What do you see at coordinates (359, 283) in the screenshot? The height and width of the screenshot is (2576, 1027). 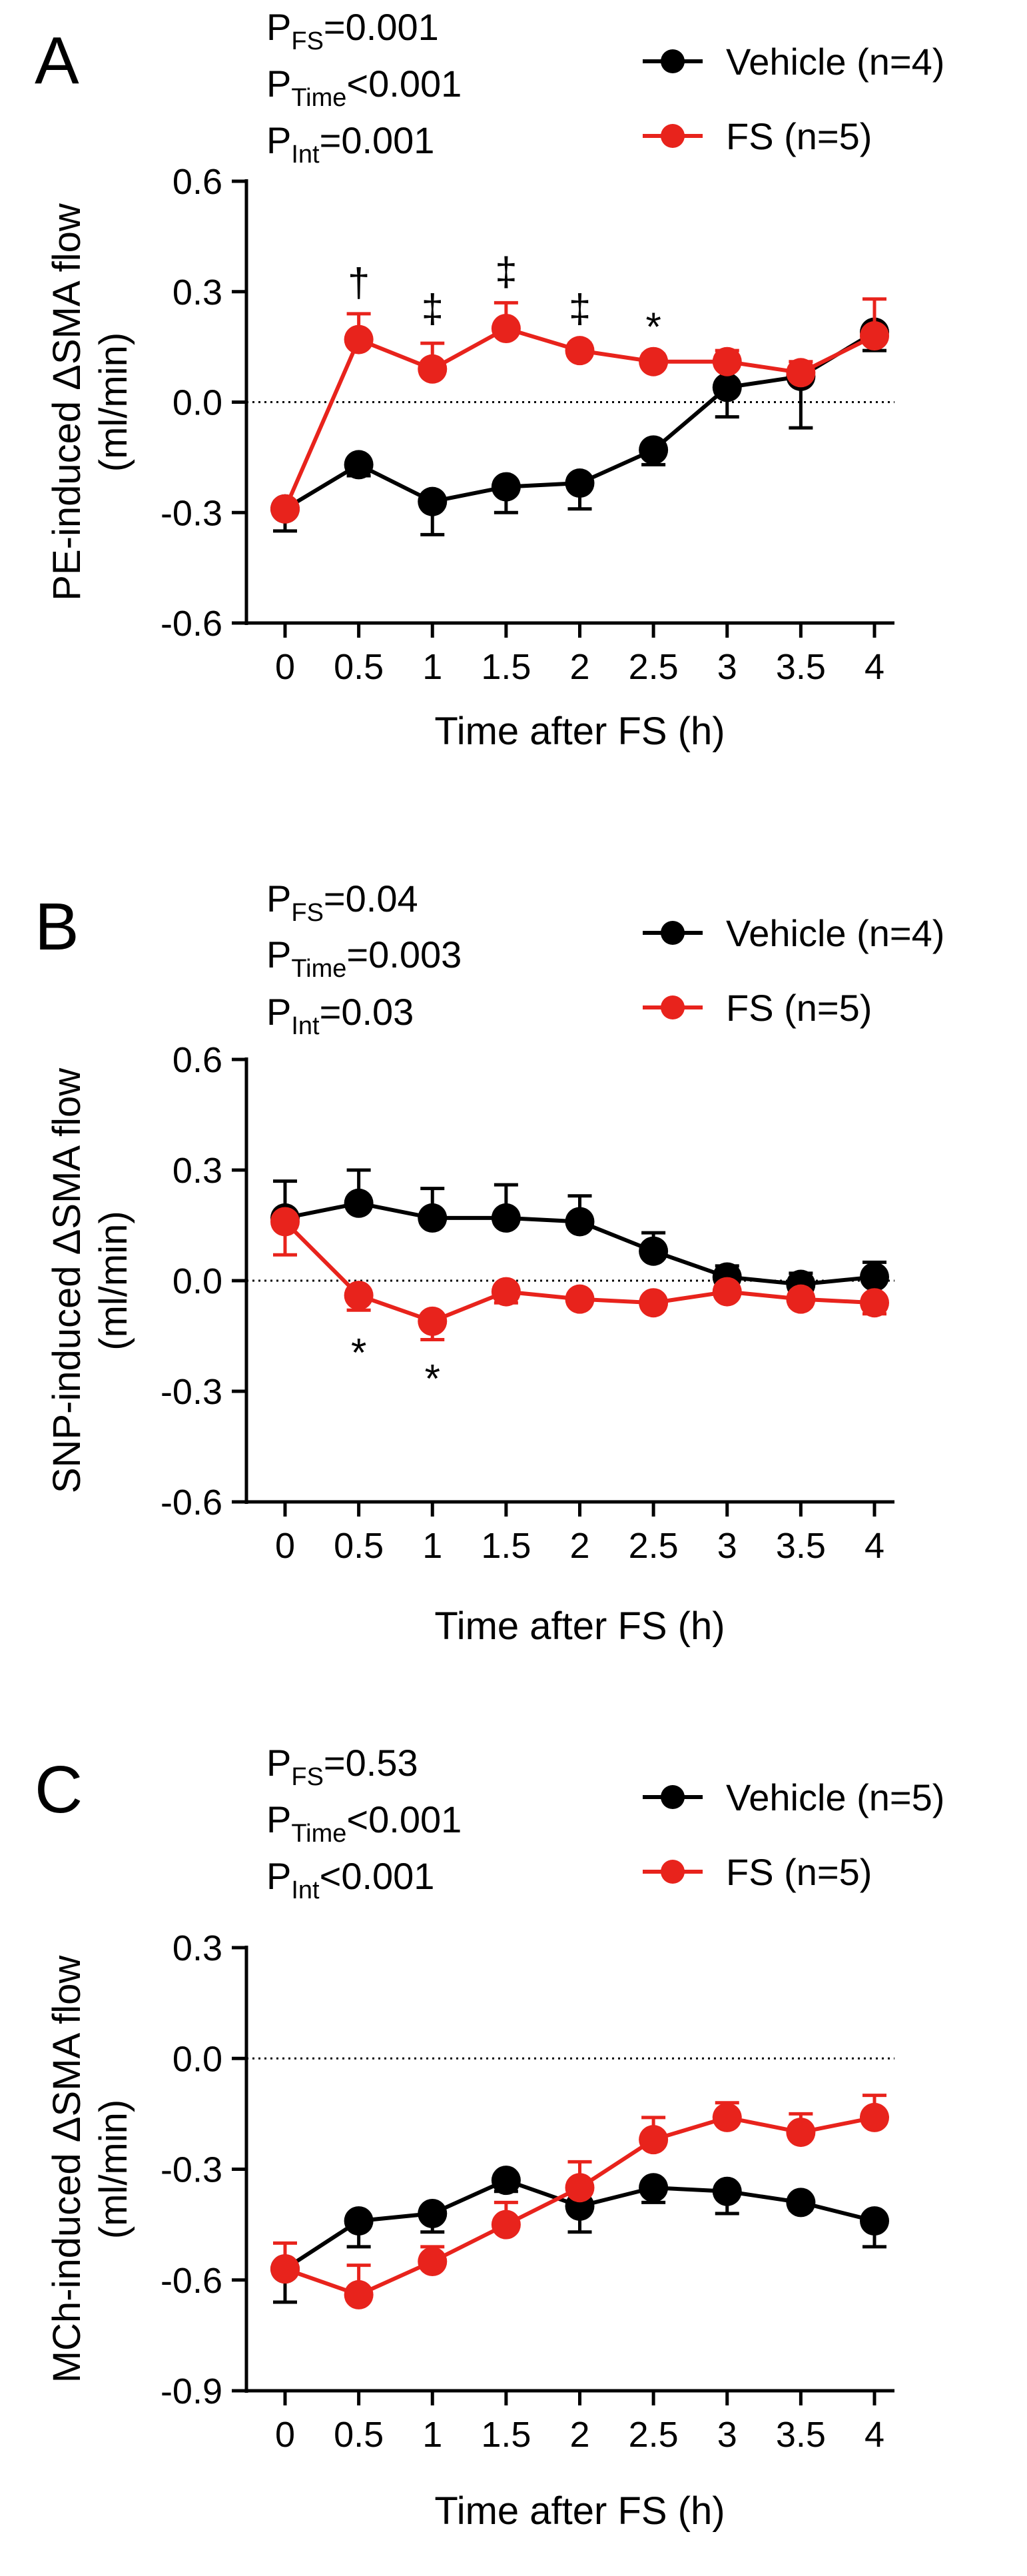 I see `significance-marker: †` at bounding box center [359, 283].